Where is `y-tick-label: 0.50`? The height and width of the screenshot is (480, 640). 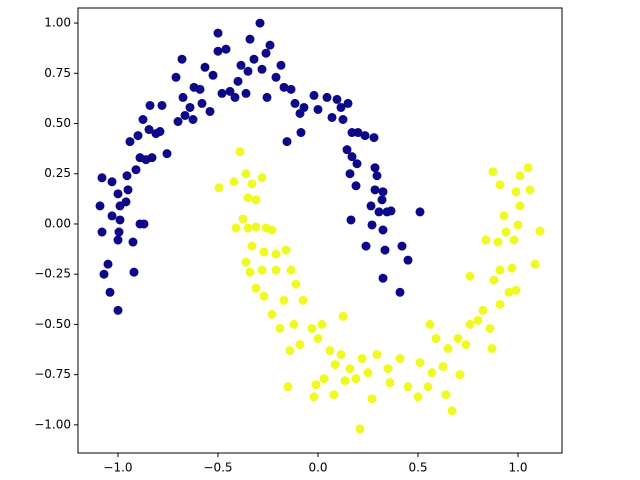
y-tick-label: 0.50 is located at coordinates (57, 123).